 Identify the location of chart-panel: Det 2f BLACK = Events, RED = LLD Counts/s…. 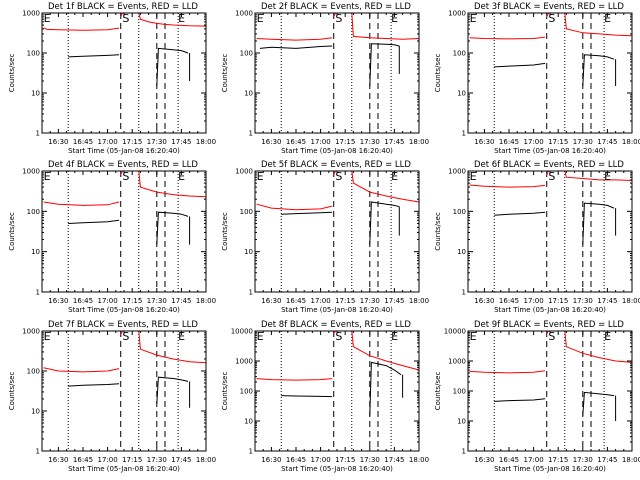
(325, 78).